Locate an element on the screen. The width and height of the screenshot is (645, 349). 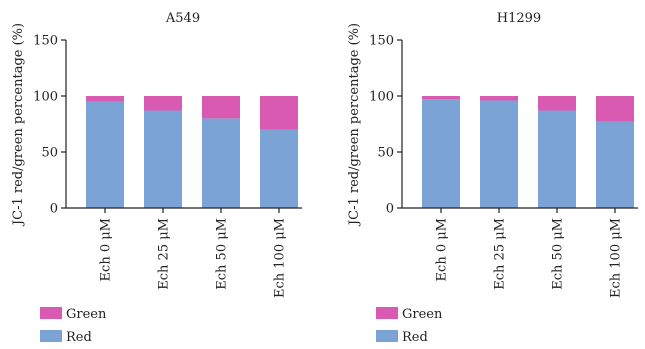
x-tick-label-1-3: Ech 100 μM is located at coordinates (616, 258).